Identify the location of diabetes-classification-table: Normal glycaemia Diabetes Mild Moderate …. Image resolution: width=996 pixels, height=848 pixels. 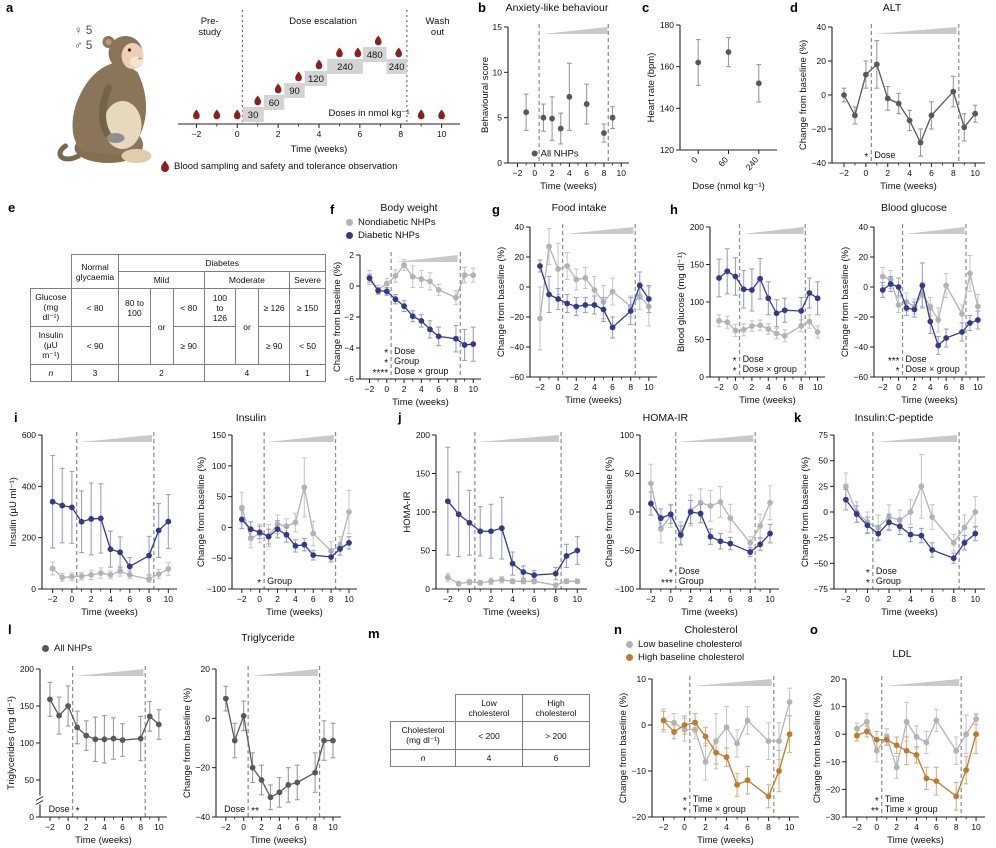
(178, 318).